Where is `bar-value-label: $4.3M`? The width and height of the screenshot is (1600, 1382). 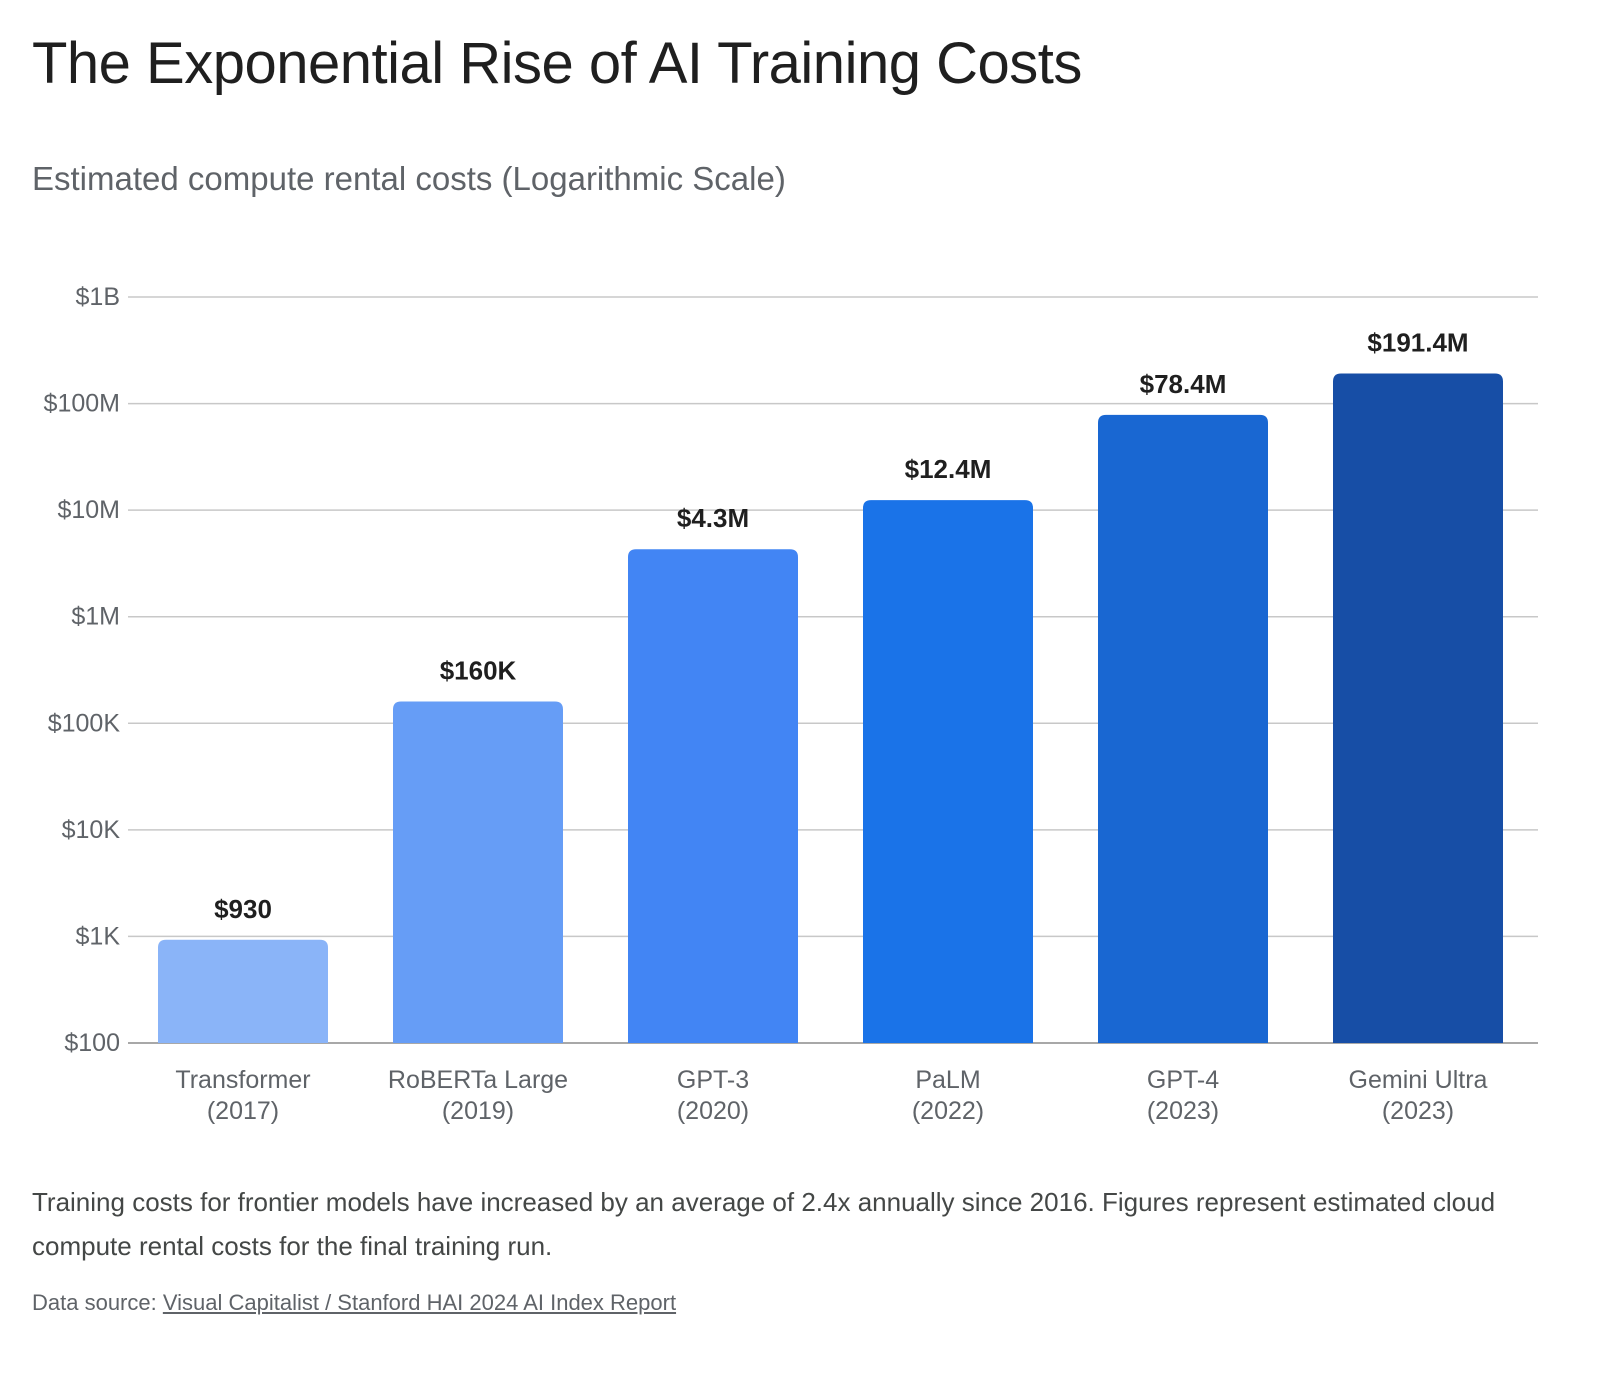
bar-value-label: $4.3M is located at coordinates (713, 518).